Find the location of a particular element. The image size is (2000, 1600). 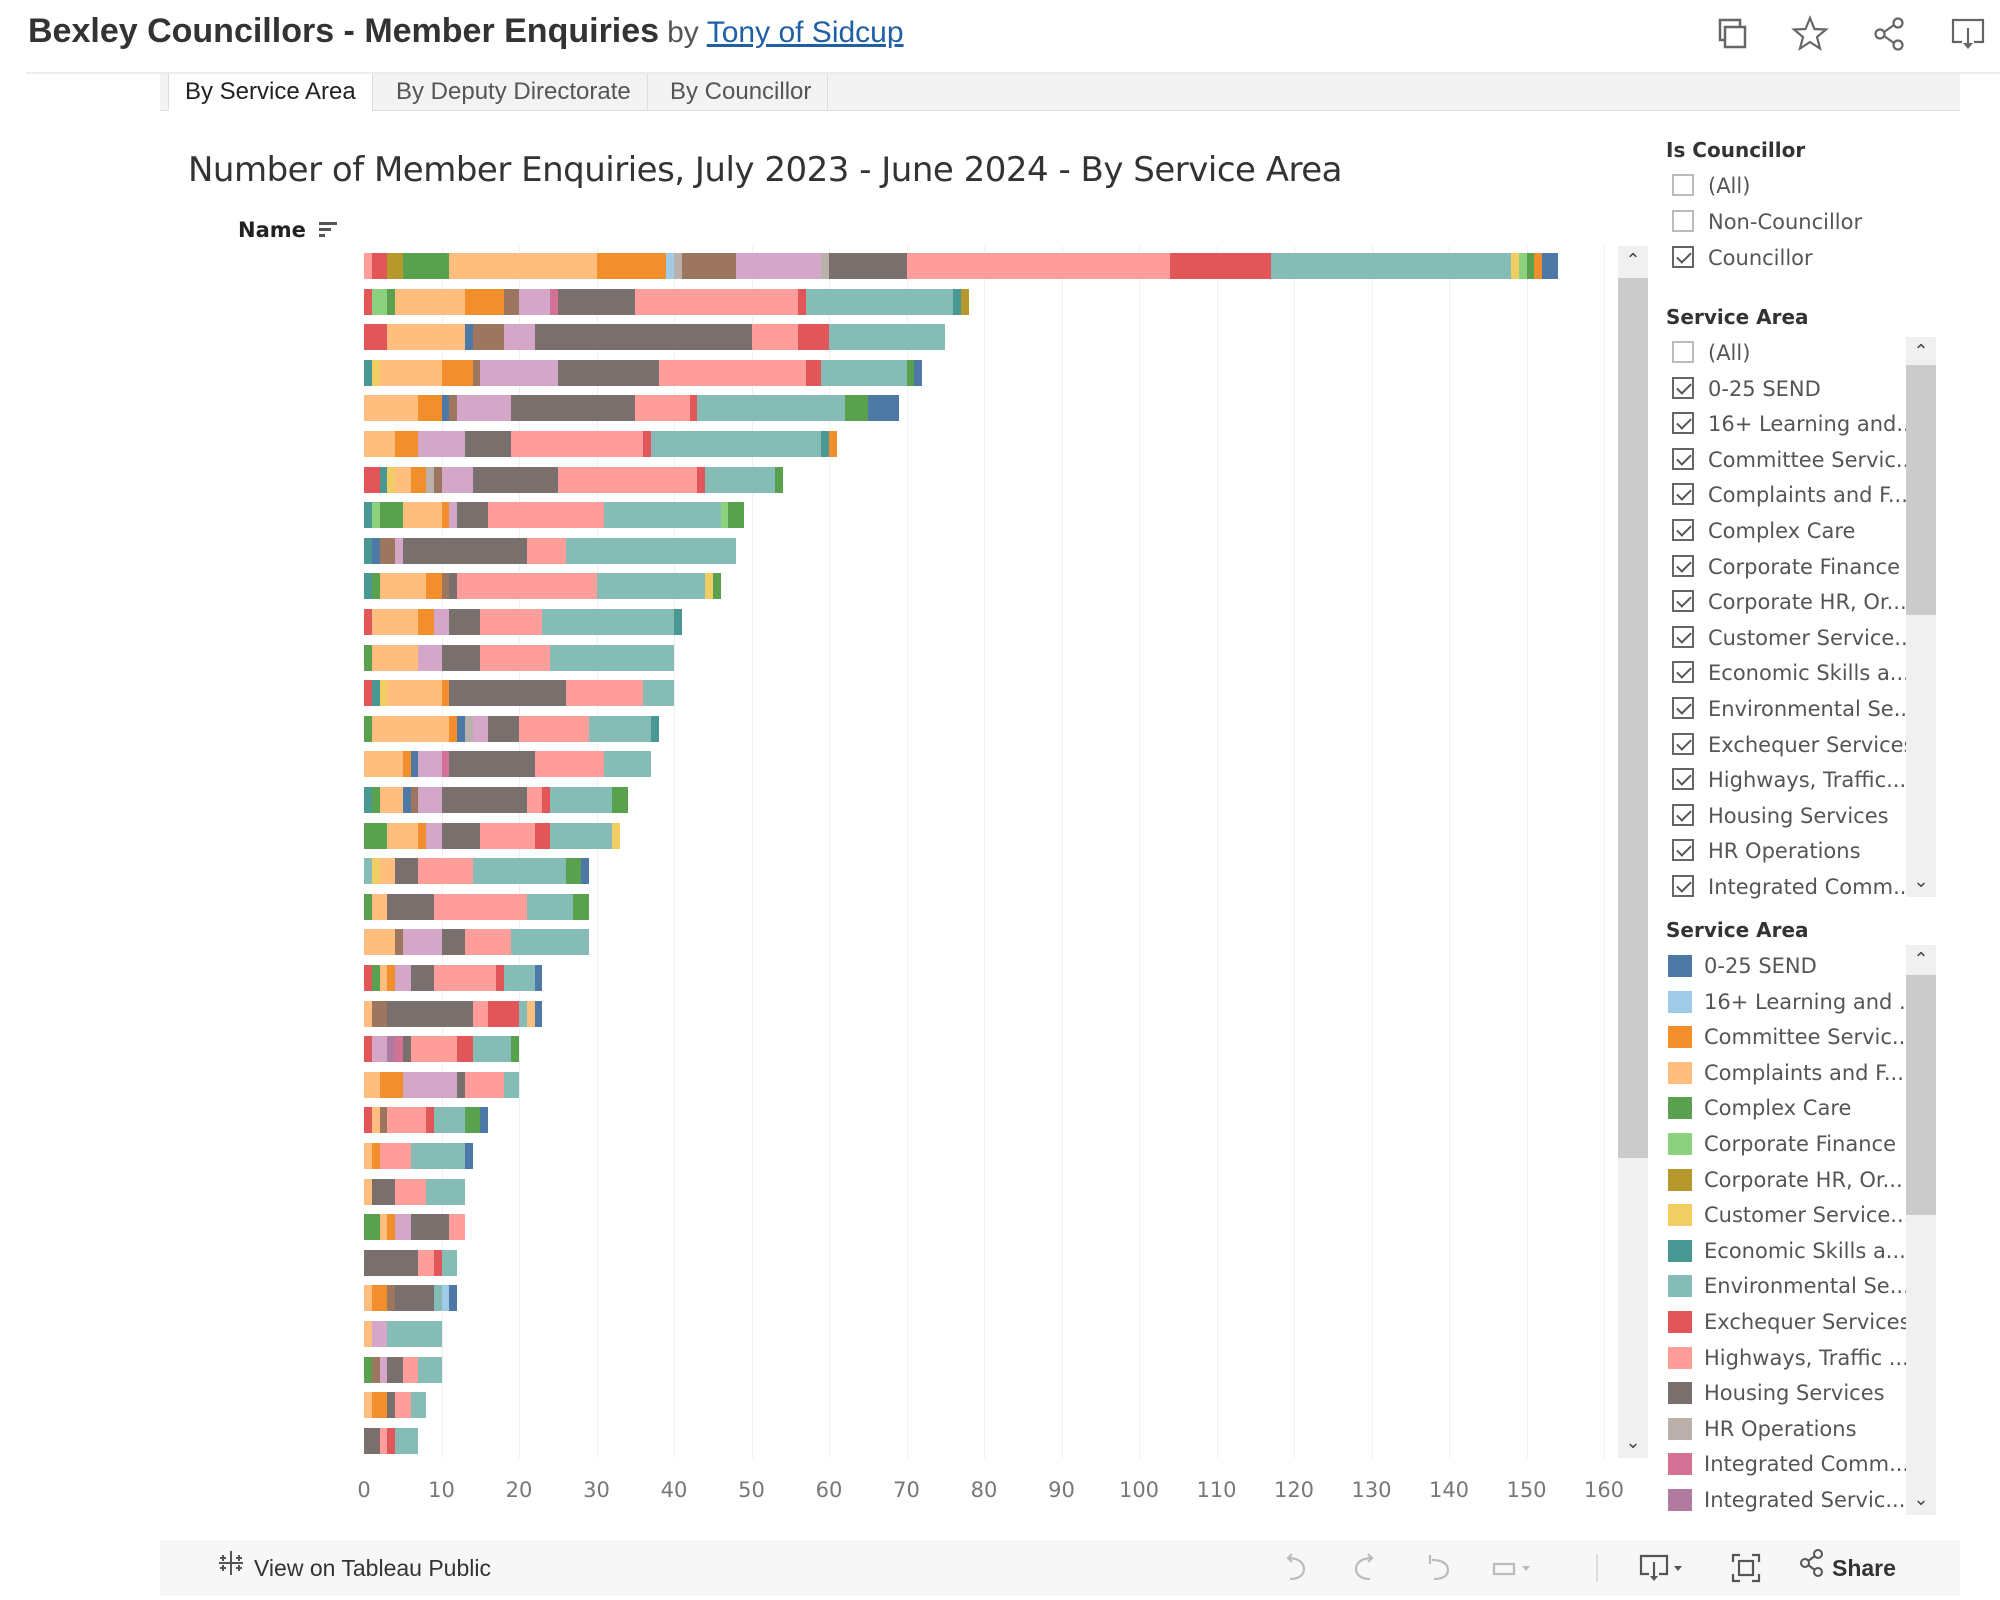

tab-by-deputy-directorate: By Deputy Directorate is located at coordinates (514, 92).